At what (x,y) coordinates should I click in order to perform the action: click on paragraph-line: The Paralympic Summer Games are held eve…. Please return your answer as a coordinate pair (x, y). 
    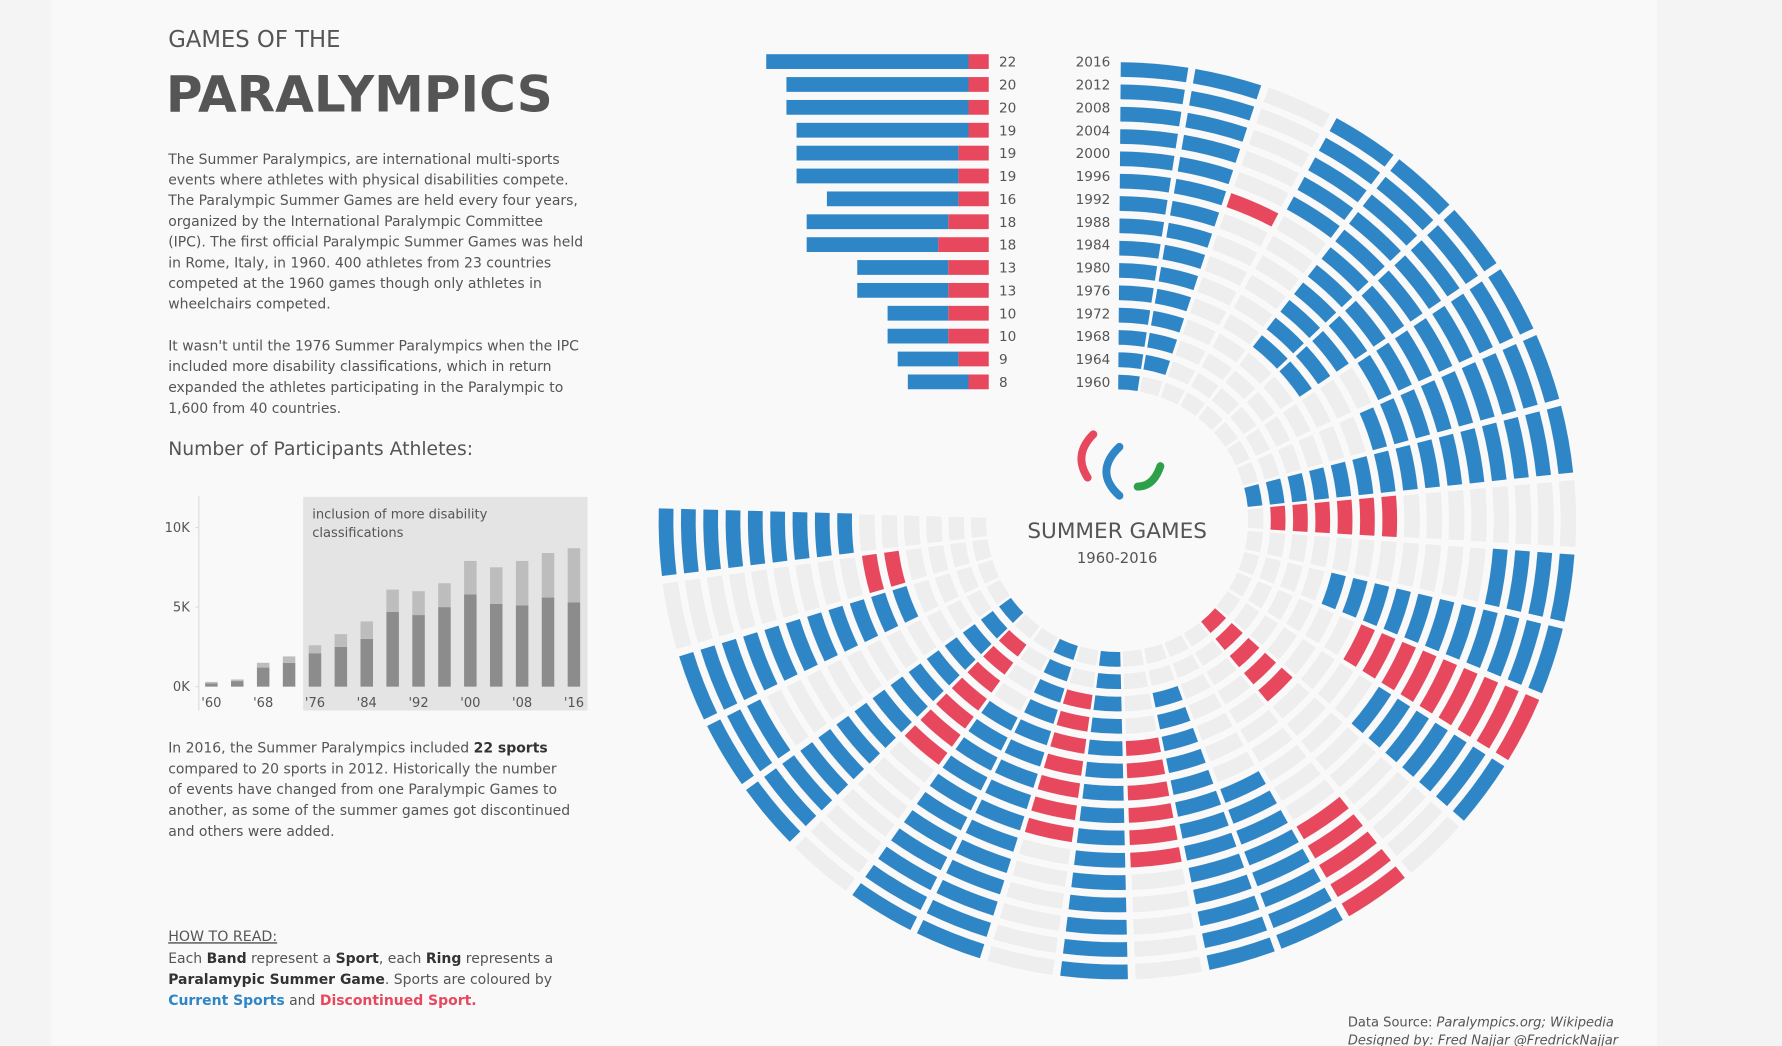
    Looking at the image, I should click on (372, 201).